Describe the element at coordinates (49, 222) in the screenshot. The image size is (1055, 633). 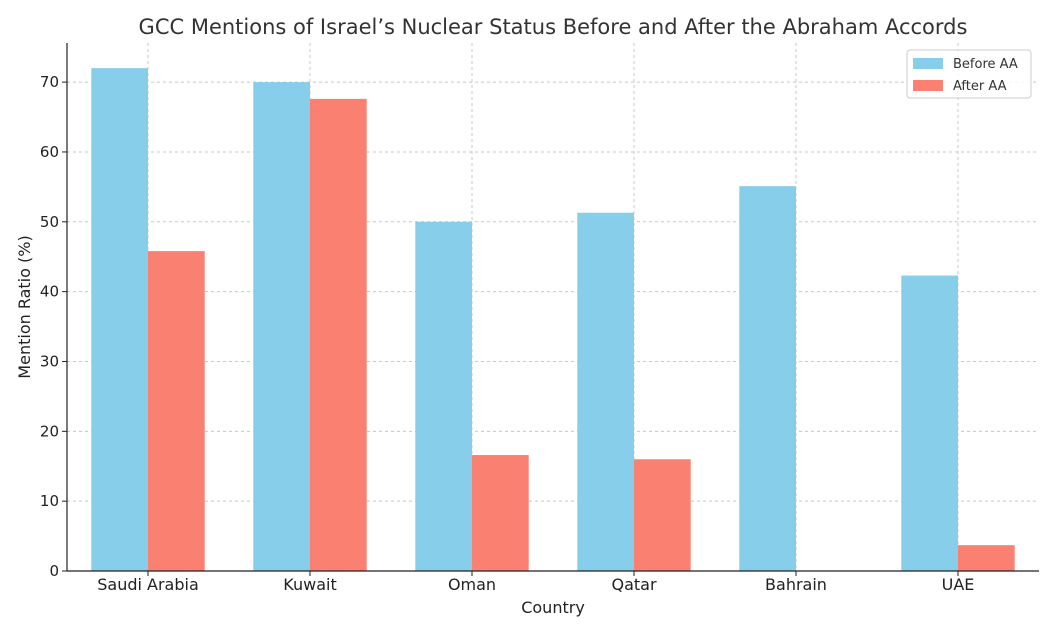
I see `y-tick-label: 50` at that location.